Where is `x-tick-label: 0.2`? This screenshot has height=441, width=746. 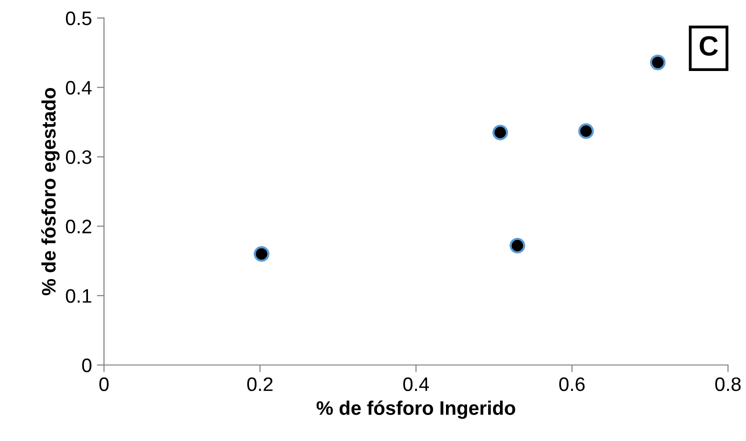
x-tick-label: 0.2 is located at coordinates (260, 384).